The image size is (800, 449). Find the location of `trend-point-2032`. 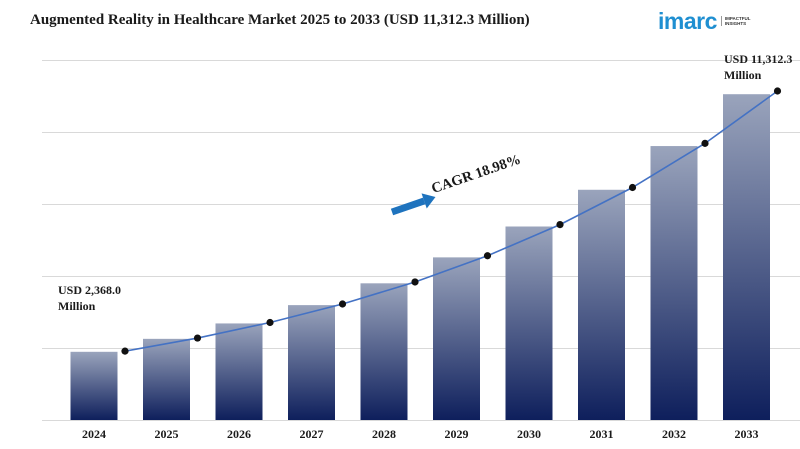

trend-point-2032 is located at coordinates (705, 143).